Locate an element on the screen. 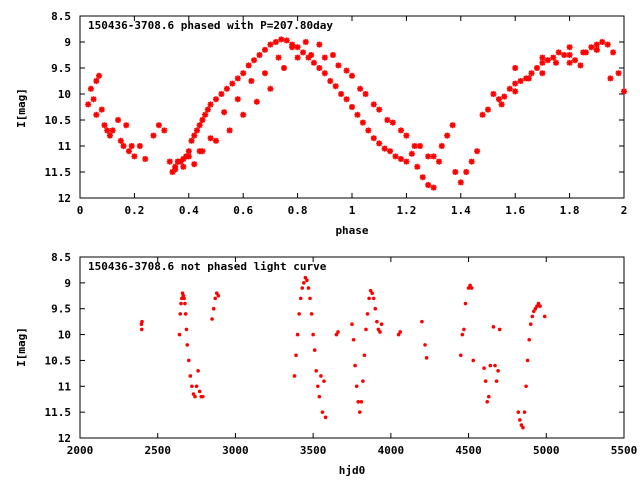 The height and width of the screenshot is (480, 640). y-tick-label: 10.5 is located at coordinates (58, 120).